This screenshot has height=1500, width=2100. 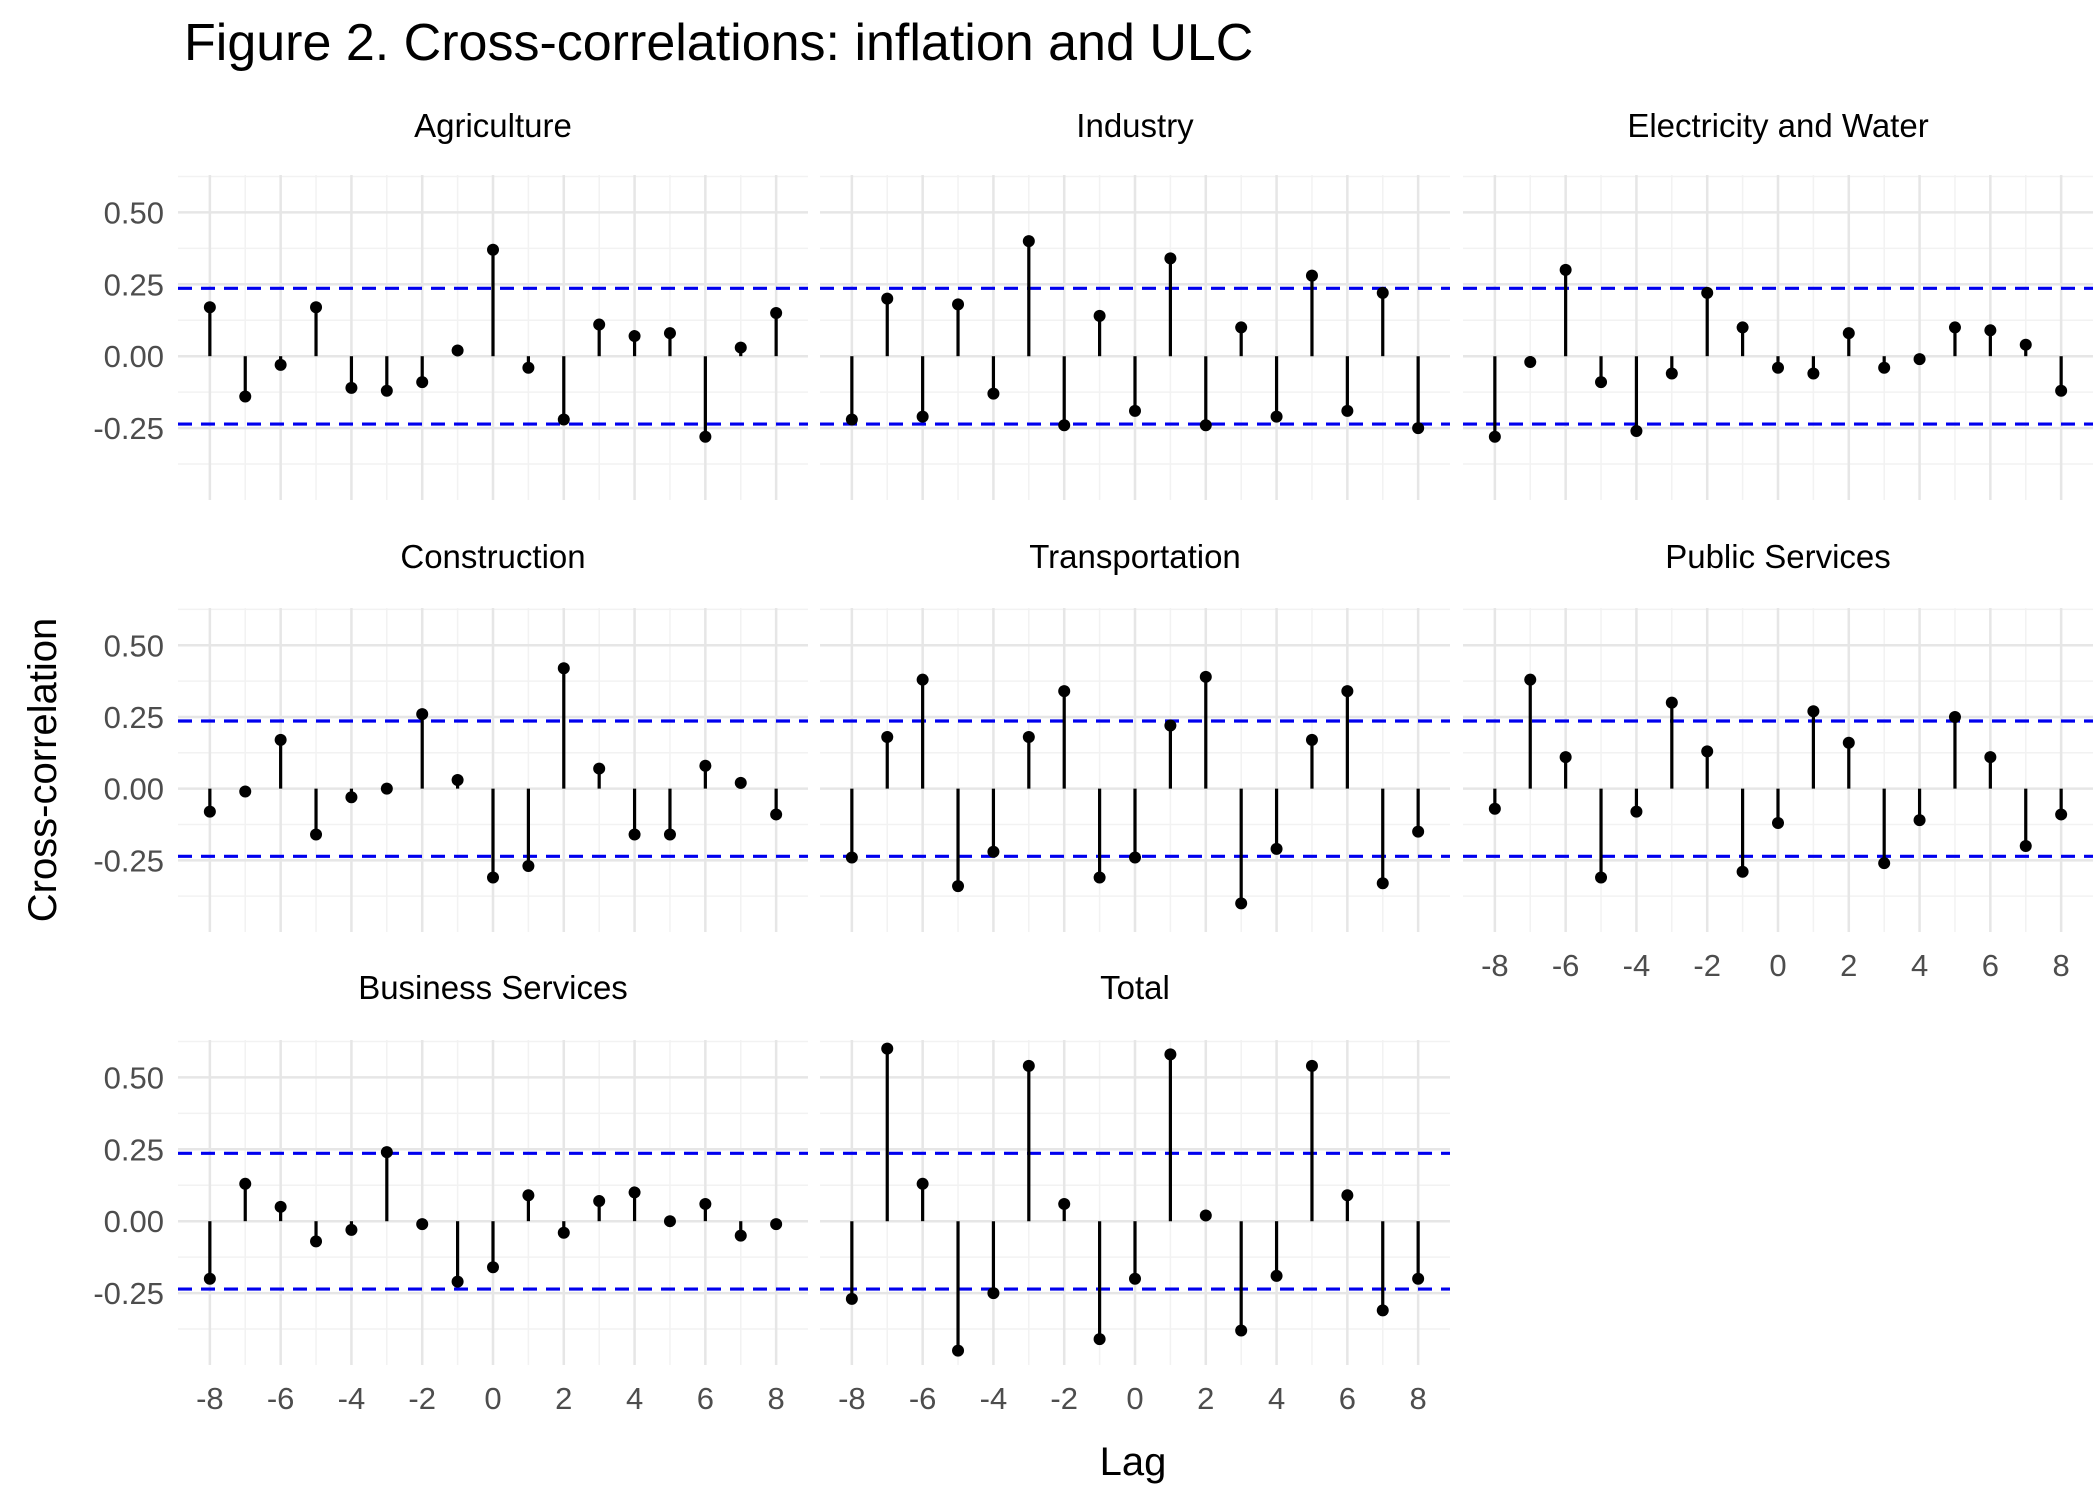 What do you see at coordinates (1777, 965) in the screenshot?
I see `x-tick-label: 0` at bounding box center [1777, 965].